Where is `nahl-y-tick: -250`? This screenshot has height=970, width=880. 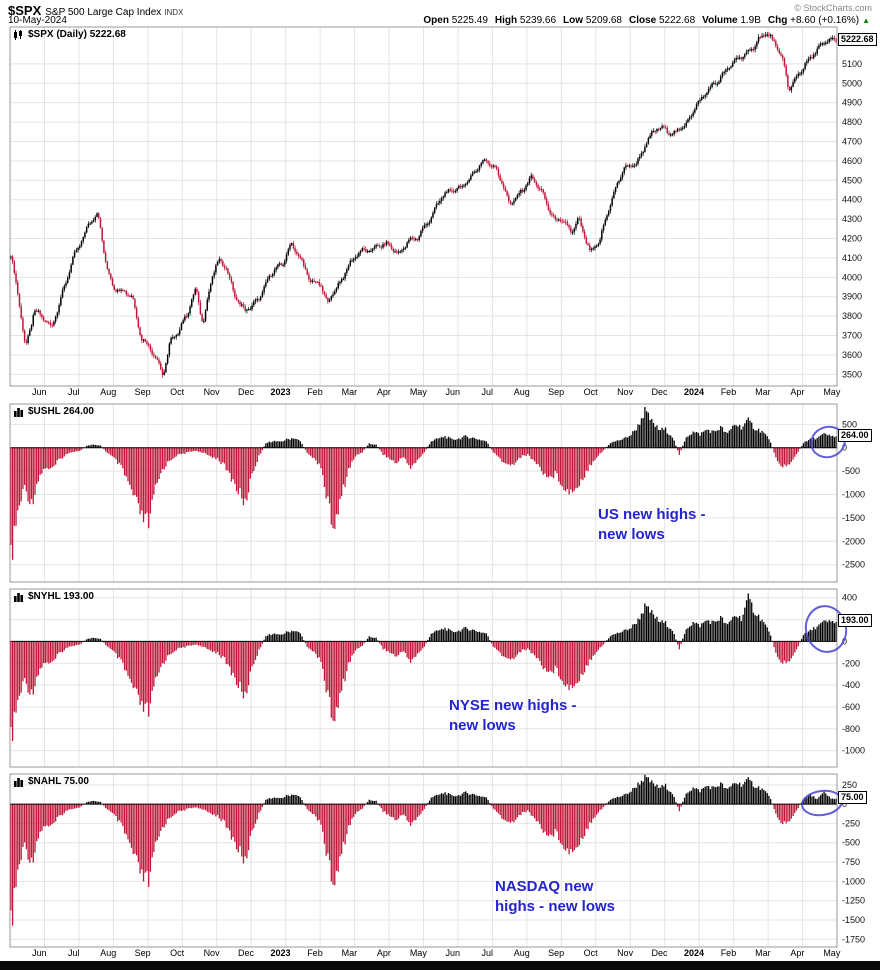 nahl-y-tick: -250 is located at coordinates (851, 823).